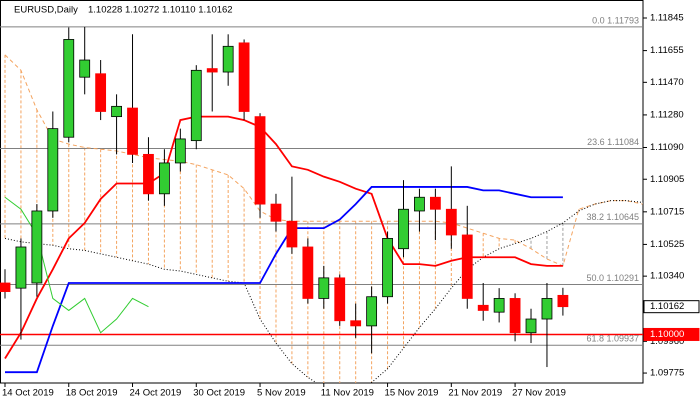 The width and height of the screenshot is (700, 400). What do you see at coordinates (667, 18) in the screenshot?
I see `y-tick-label: 1.11845` at bounding box center [667, 18].